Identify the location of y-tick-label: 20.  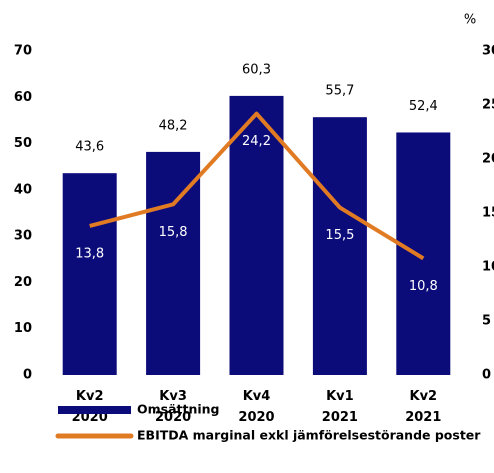
(23, 282).